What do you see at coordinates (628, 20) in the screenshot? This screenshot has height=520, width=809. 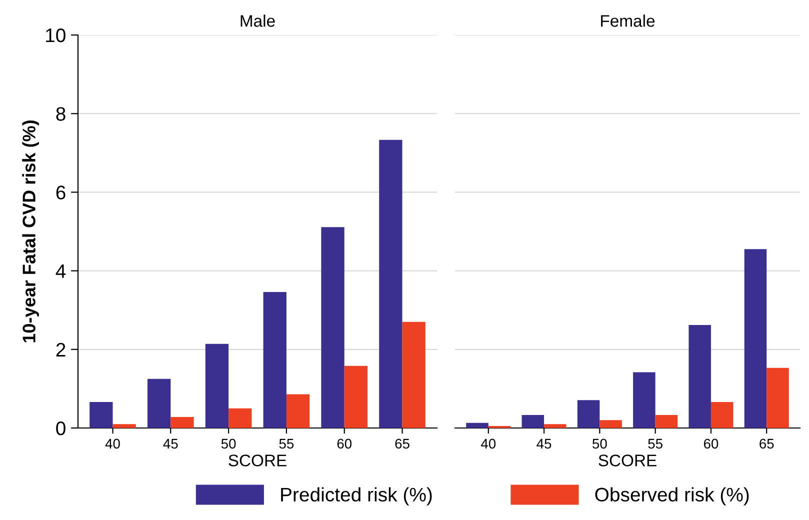 I see `chart-title: Female` at bounding box center [628, 20].